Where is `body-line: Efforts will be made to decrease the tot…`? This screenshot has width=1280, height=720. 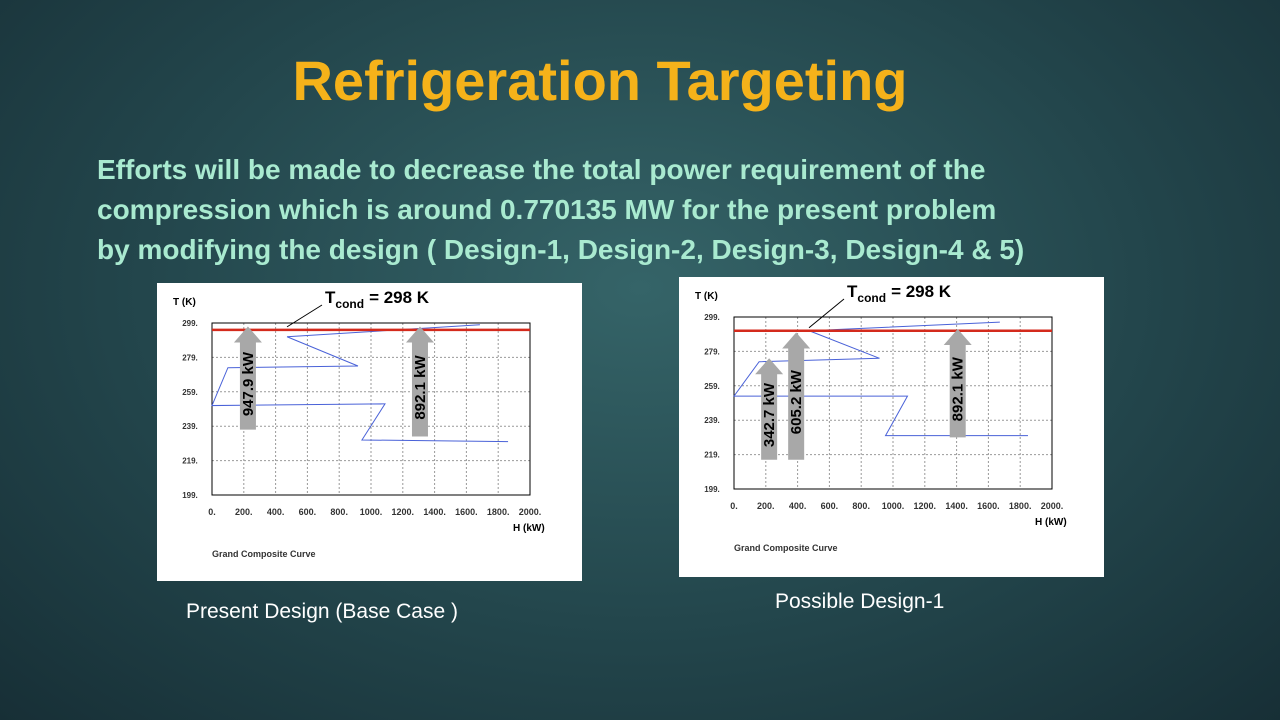
body-line: Efforts will be made to decrease the tot… is located at coordinates (541, 169).